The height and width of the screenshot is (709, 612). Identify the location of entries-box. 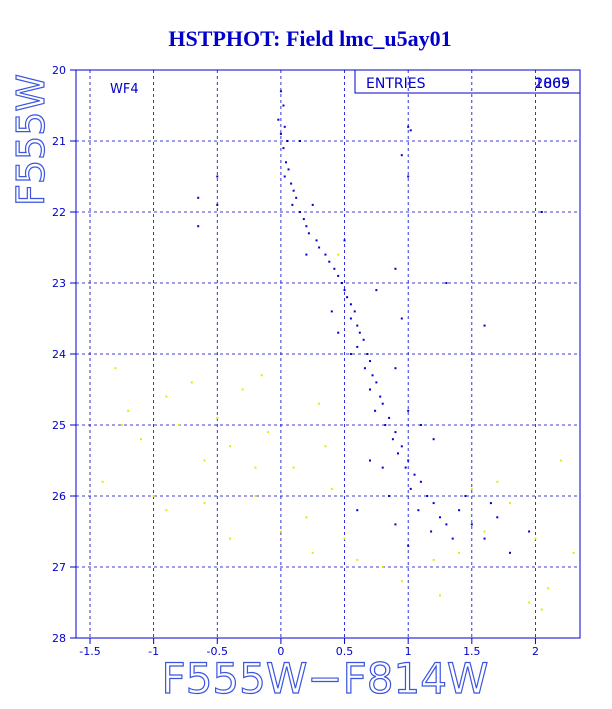
(467, 81).